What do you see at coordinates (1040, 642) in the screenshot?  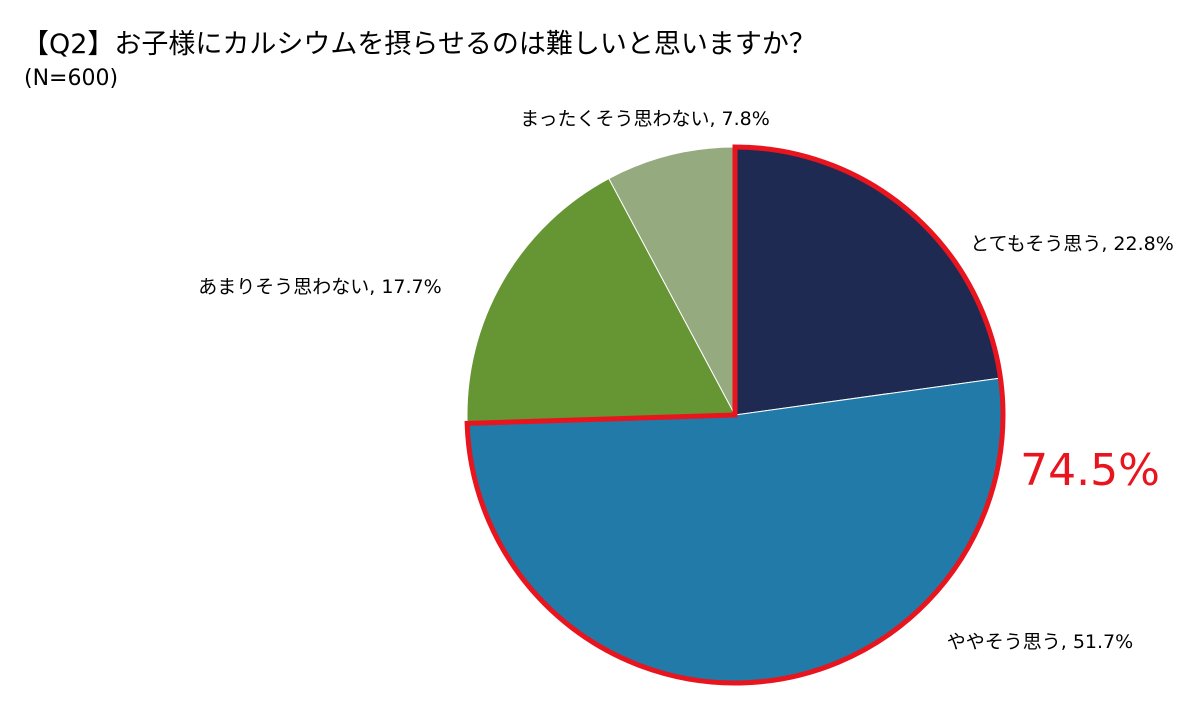 I see `slice-label-yaya: ややそう思う, 51.7%` at bounding box center [1040, 642].